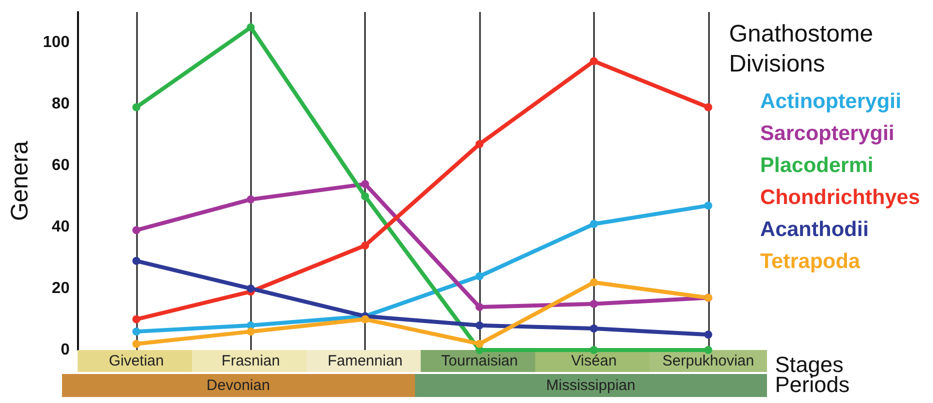  I want to click on y-axis-title: Genera, so click(20, 181).